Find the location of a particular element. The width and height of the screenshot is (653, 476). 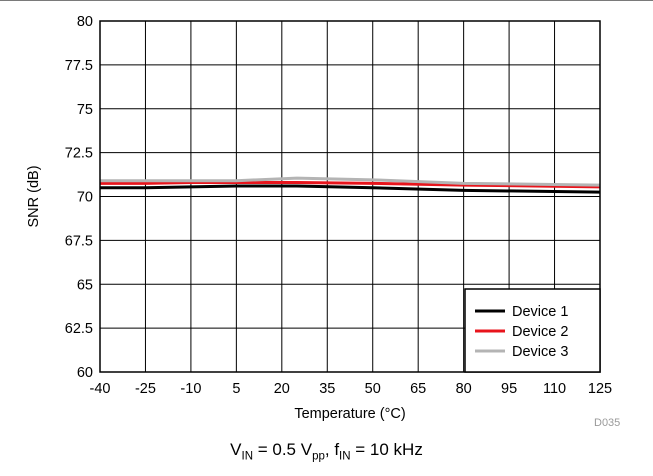

x-tick-label: 80 is located at coordinates (464, 389).